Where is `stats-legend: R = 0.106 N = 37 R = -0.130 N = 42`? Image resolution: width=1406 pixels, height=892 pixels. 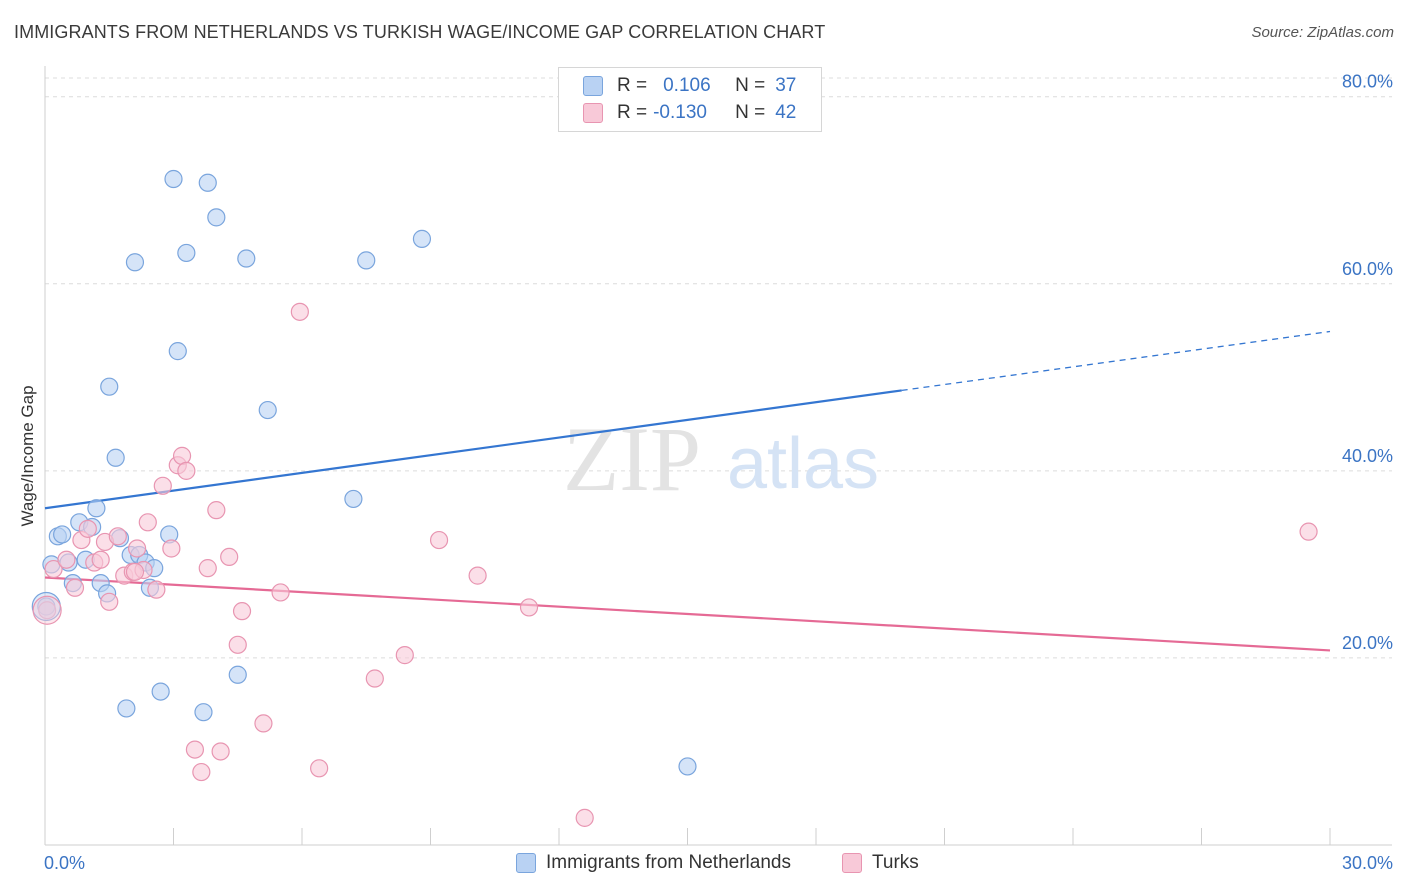
stats-legend: R = 0.106 N = 37 R = -0.130 N = 42 is located at coordinates (690, 99).